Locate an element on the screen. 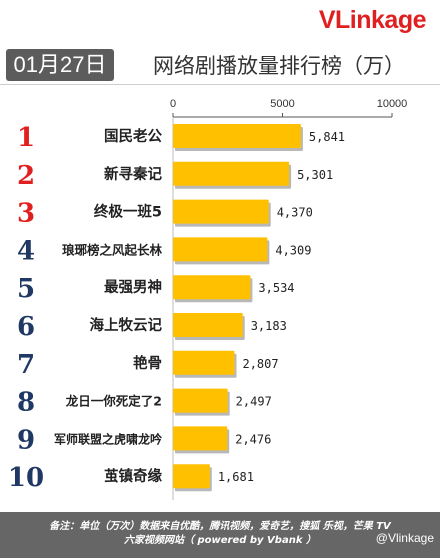 The image size is (440, 558). value-label: 2,476 is located at coordinates (253, 439).